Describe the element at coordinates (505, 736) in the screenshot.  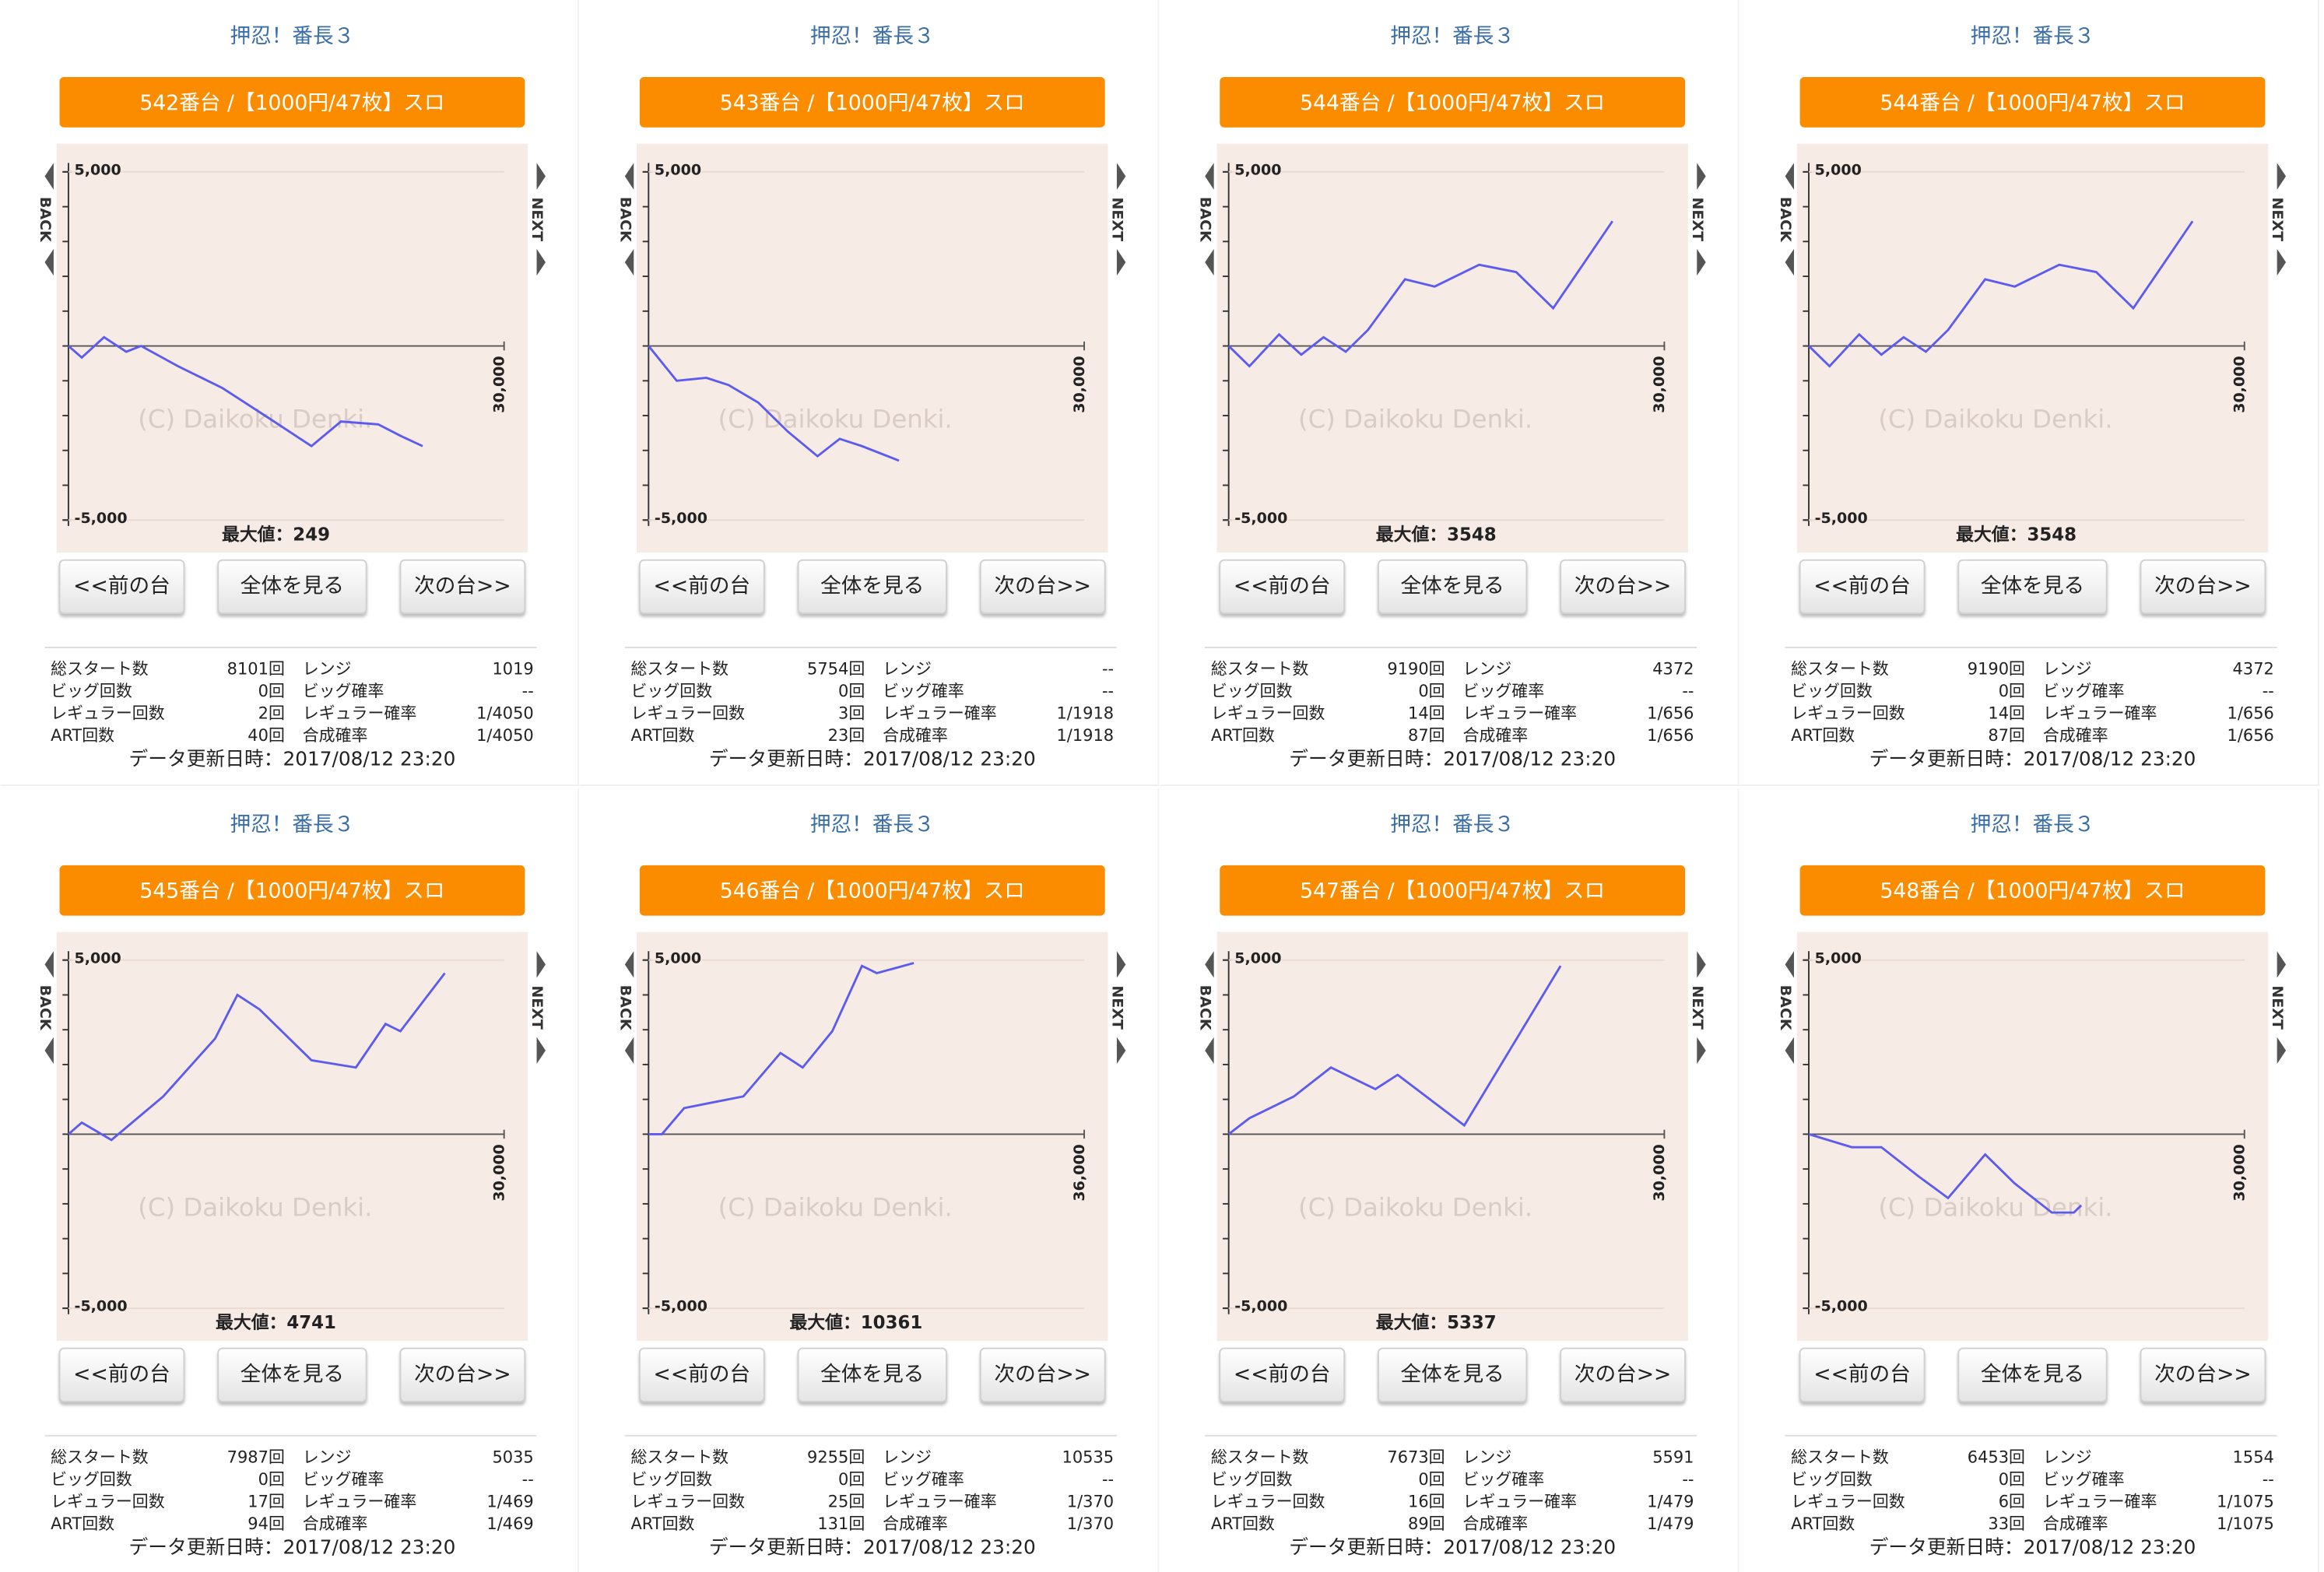
I see `stat-value: 1/4050` at that location.